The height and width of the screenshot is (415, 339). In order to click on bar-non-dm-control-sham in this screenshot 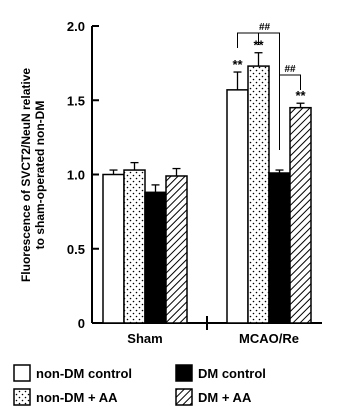, I will do `click(113, 248)`.